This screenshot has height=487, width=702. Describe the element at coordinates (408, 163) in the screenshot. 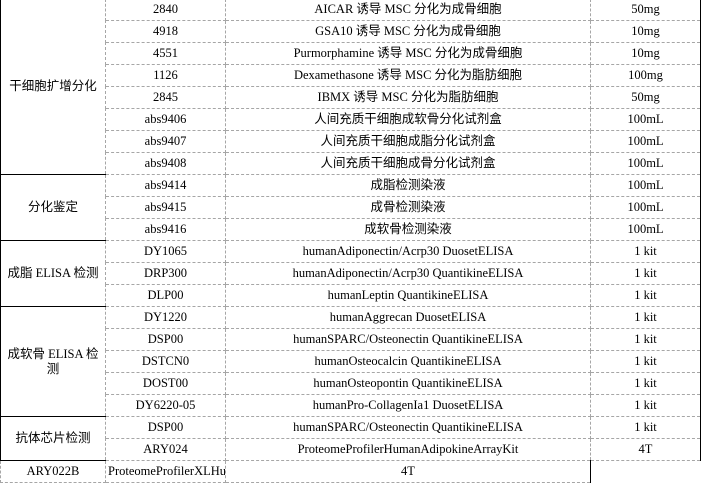

I see `product-name-cell: 人间充质干细胞成骨分化试剂盒` at that location.